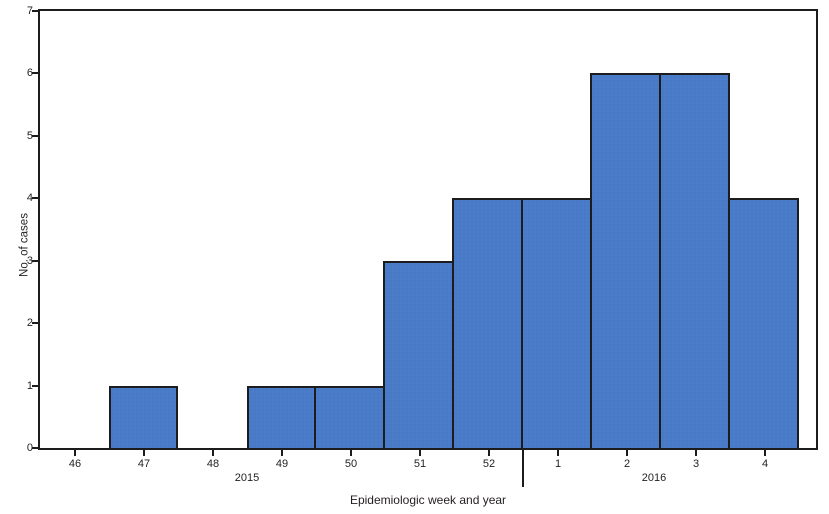 Image resolution: width=829 pixels, height=514 pixels. I want to click on y-tick-label: 6, so click(29, 73).